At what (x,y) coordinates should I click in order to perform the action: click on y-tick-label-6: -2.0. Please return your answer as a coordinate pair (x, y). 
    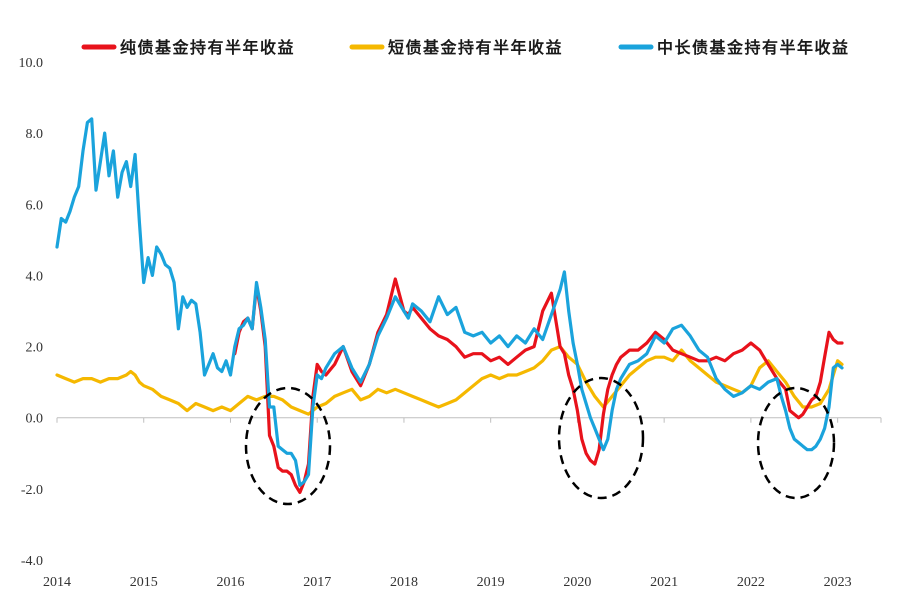
    Looking at the image, I should click on (32, 490).